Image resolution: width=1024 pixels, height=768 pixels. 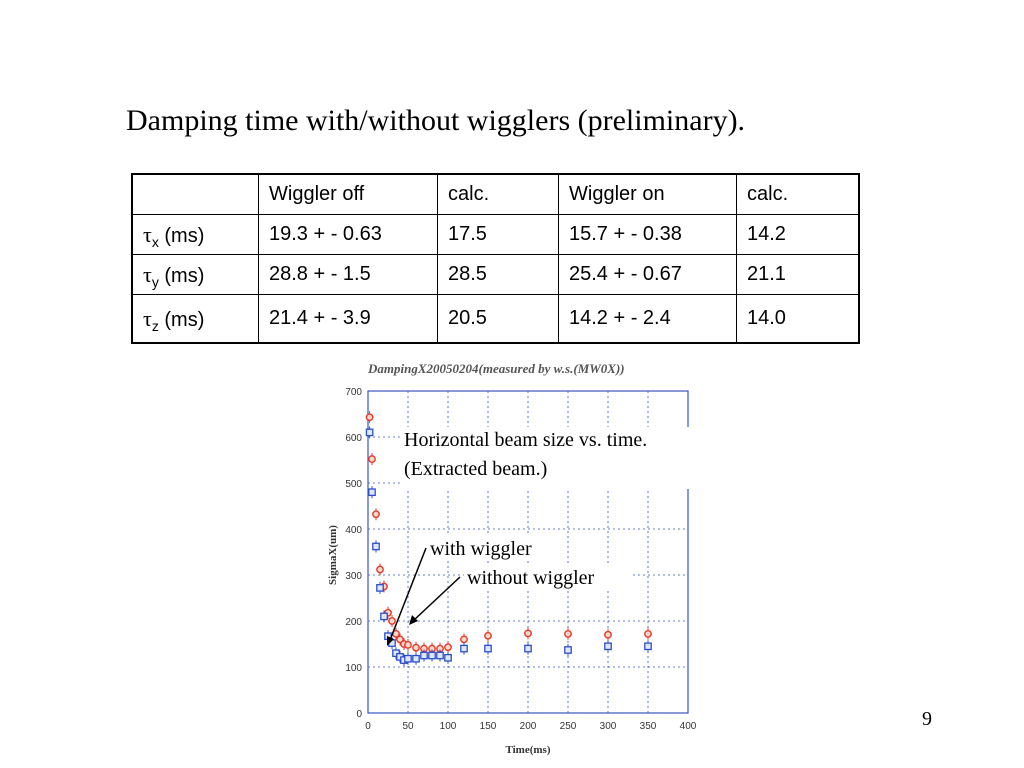 I want to click on row-label: τx (ms), so click(x=195, y=234).